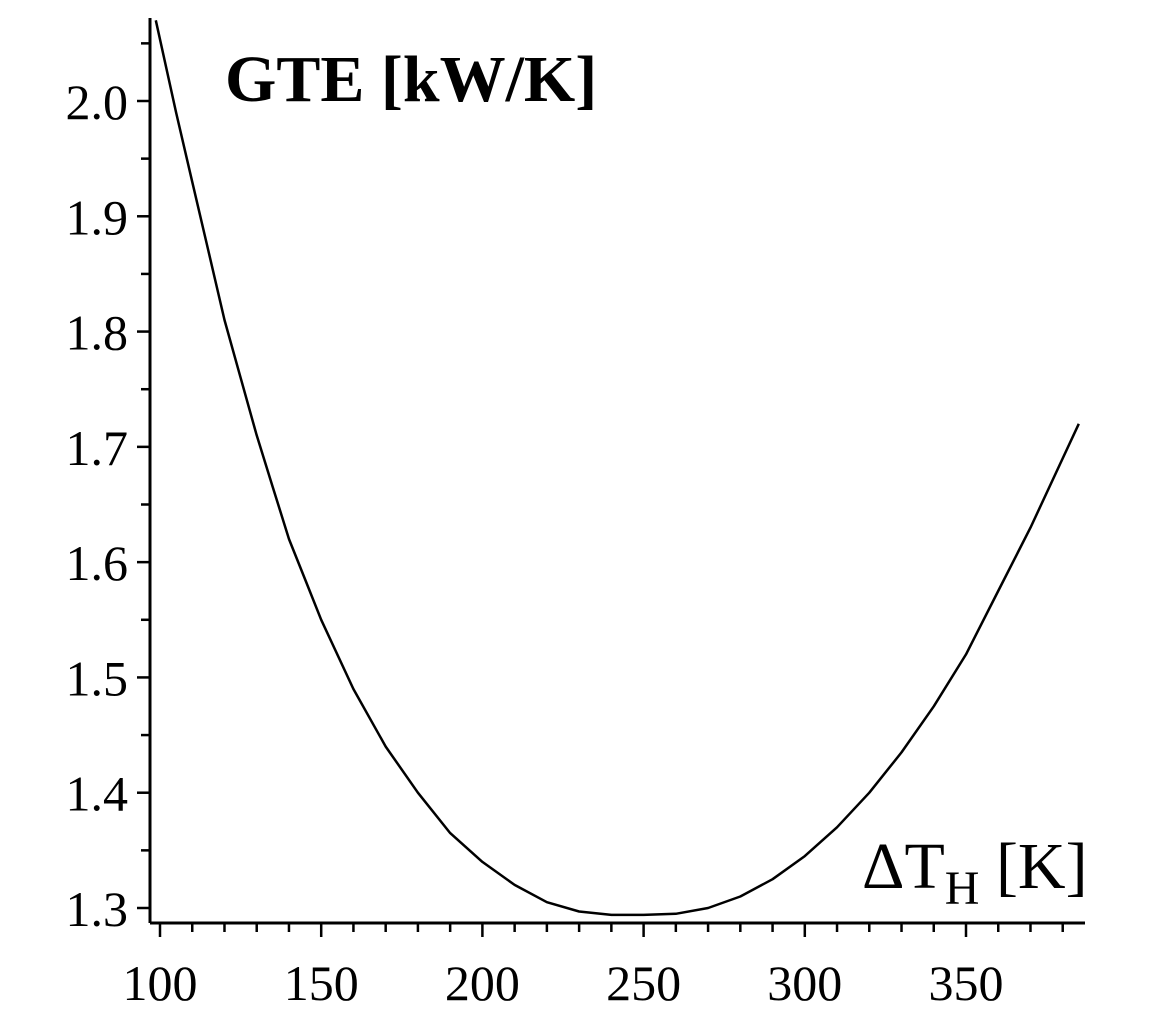 The image size is (1170, 1026). Describe the element at coordinates (97, 678) in the screenshot. I see `y-tick-label: 1.5` at that location.